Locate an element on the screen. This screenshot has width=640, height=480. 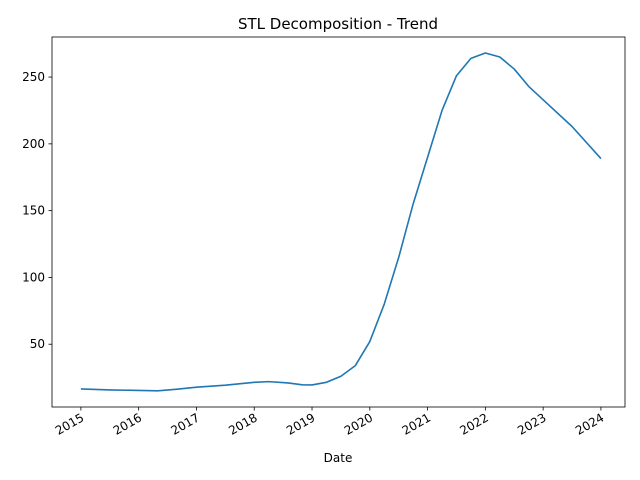
chart-title: STL Decomposition - Trend is located at coordinates (338, 24).